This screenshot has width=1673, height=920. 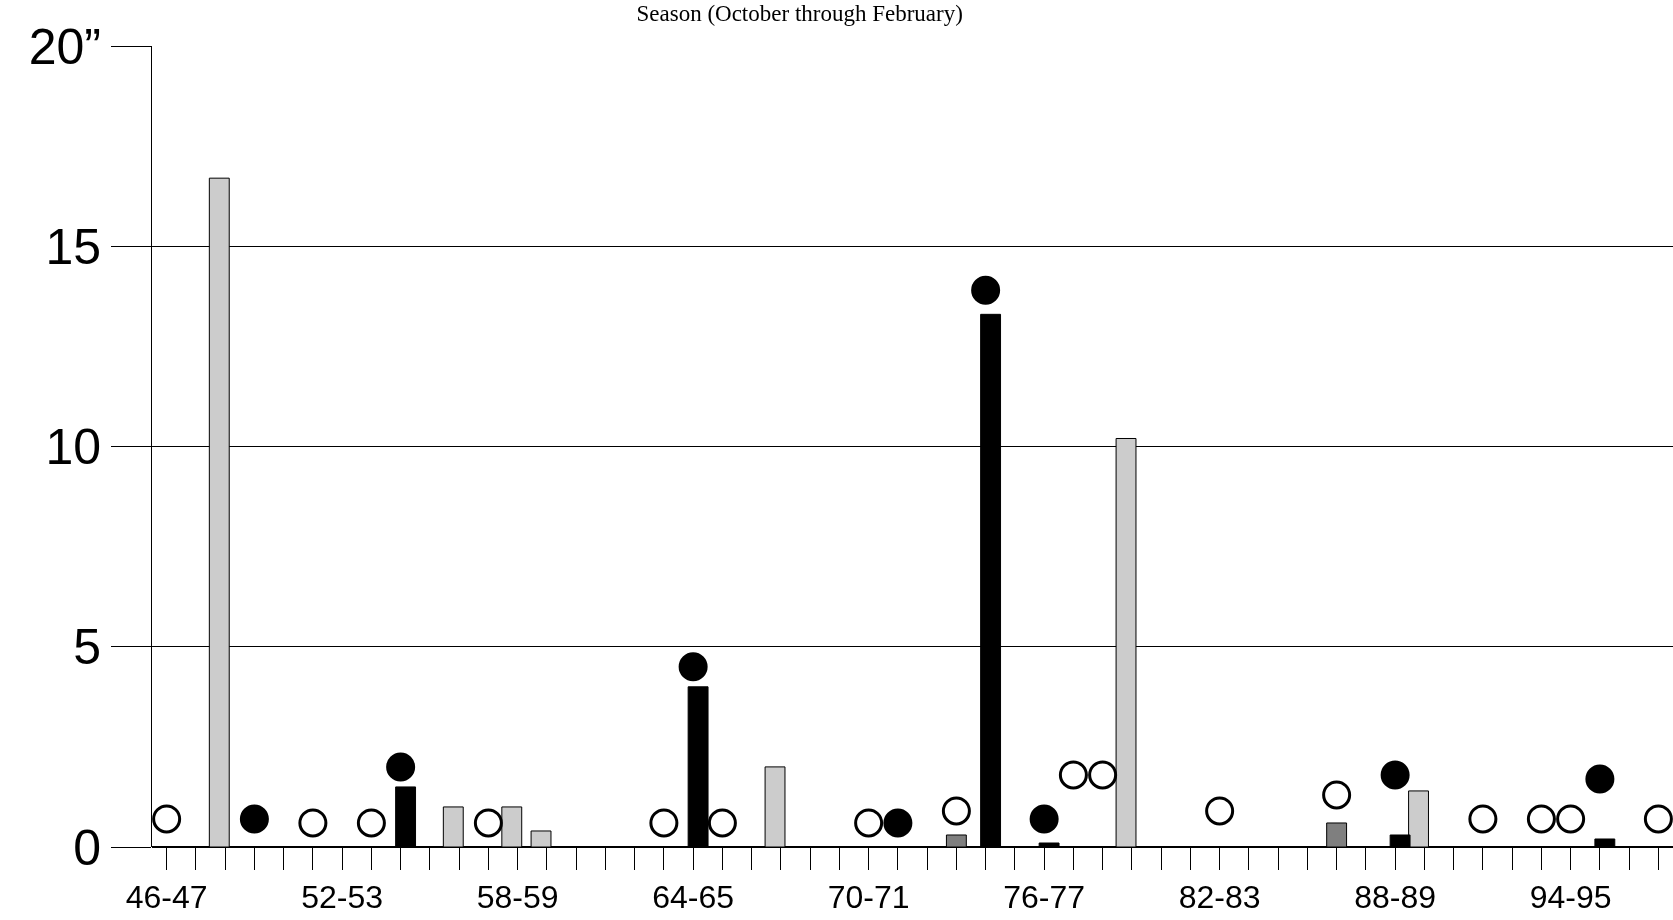 I want to click on y-tick-label: 5, so click(x=87, y=647).